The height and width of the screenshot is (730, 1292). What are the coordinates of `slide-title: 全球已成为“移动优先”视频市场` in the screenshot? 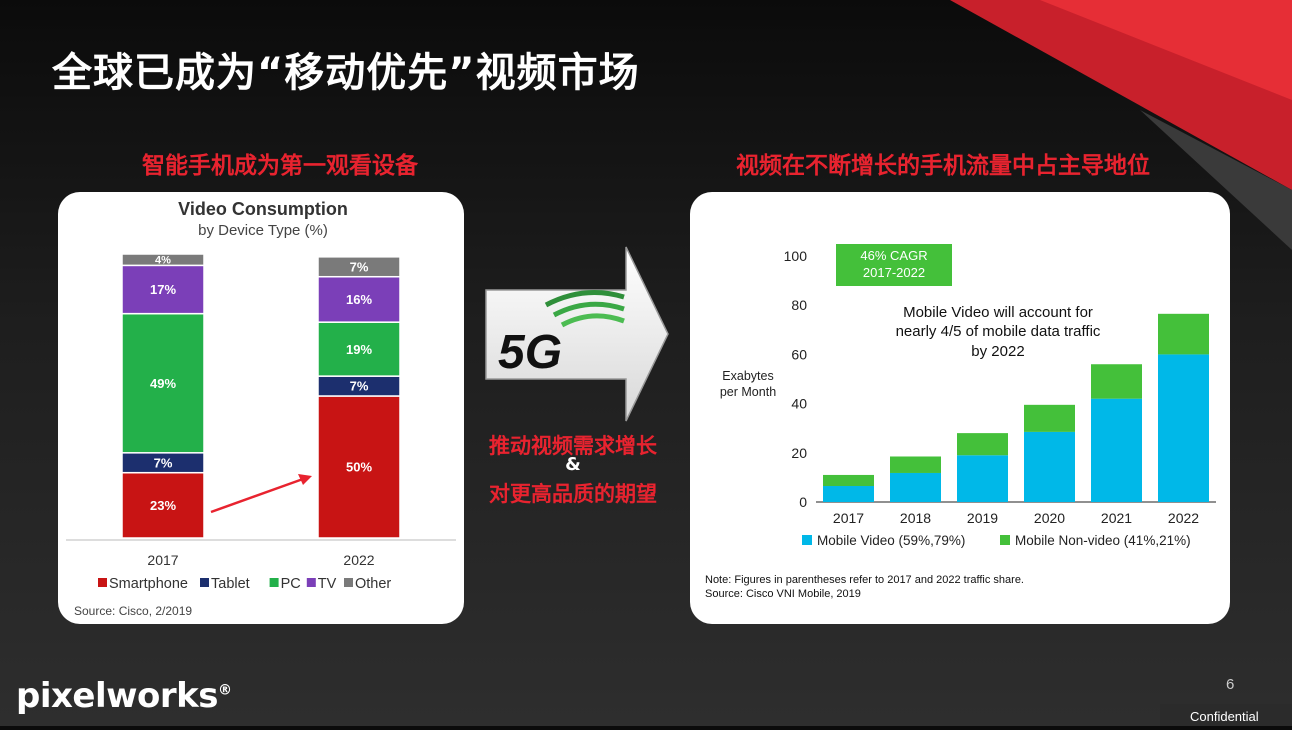 It's located at (346, 73).